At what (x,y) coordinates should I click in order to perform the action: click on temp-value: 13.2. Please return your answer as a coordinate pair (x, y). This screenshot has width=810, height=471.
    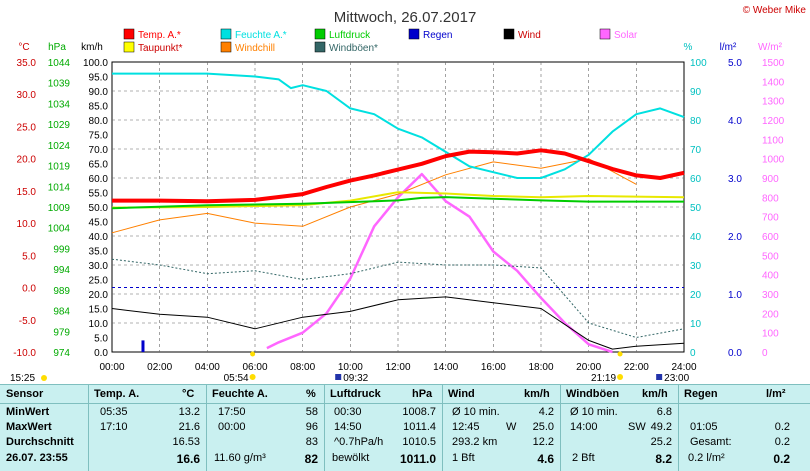
    Looking at the image, I should click on (189, 412).